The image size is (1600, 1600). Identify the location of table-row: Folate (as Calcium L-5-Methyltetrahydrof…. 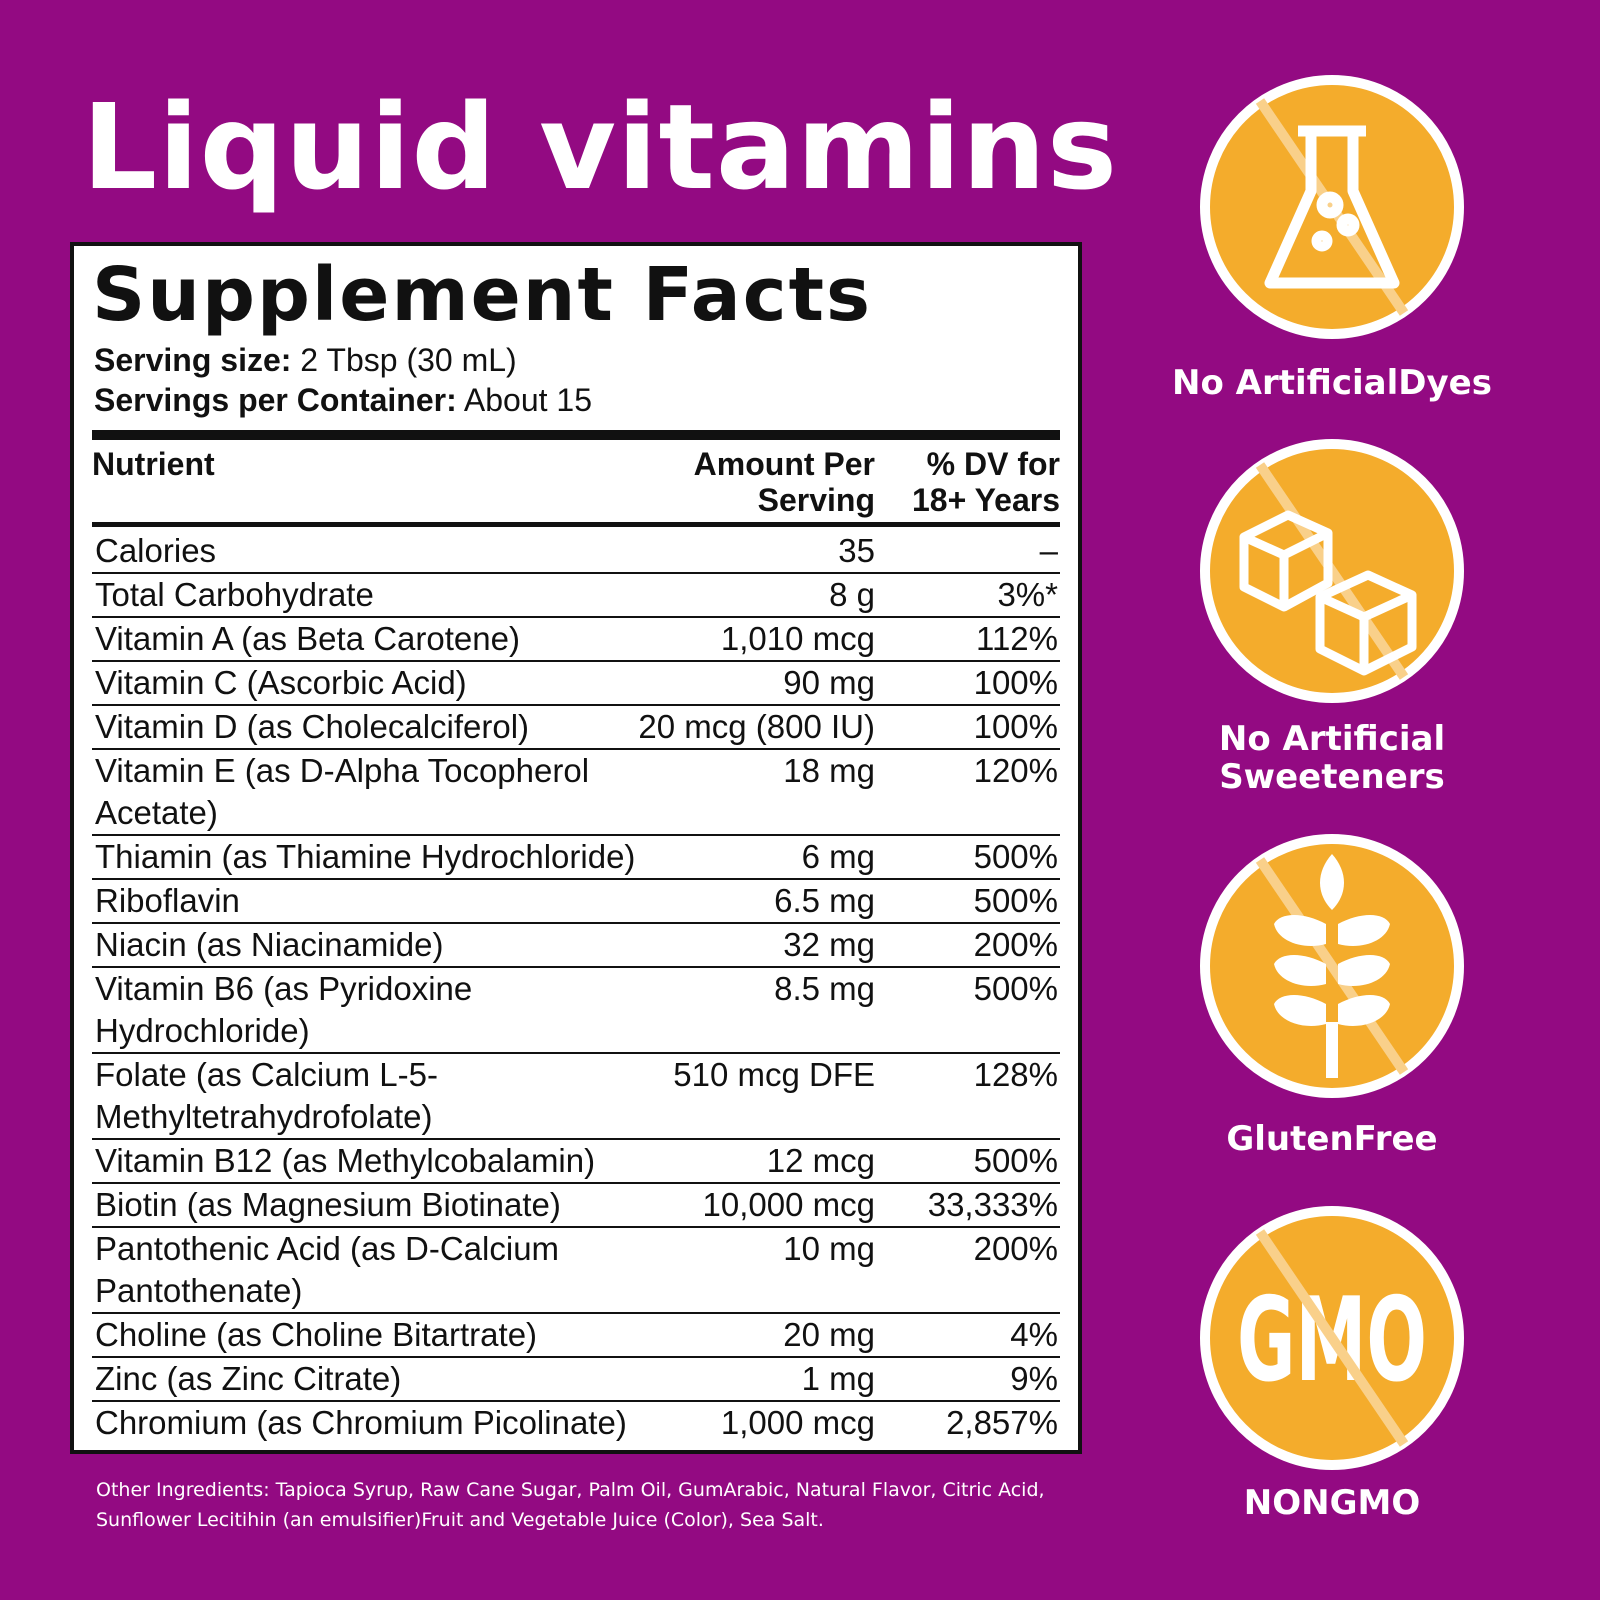
(576, 1097).